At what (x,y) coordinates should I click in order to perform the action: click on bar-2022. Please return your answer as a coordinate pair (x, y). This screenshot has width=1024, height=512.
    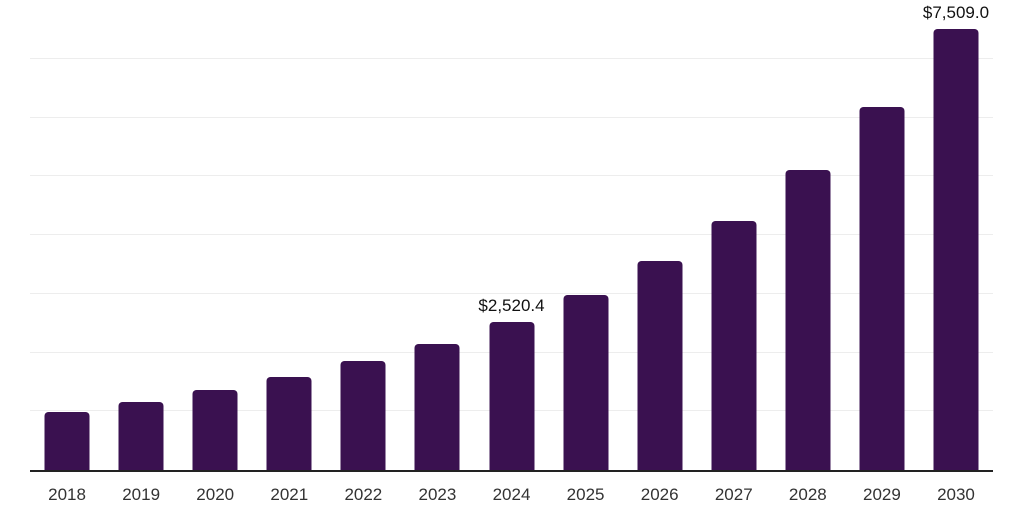
    Looking at the image, I should click on (363, 415).